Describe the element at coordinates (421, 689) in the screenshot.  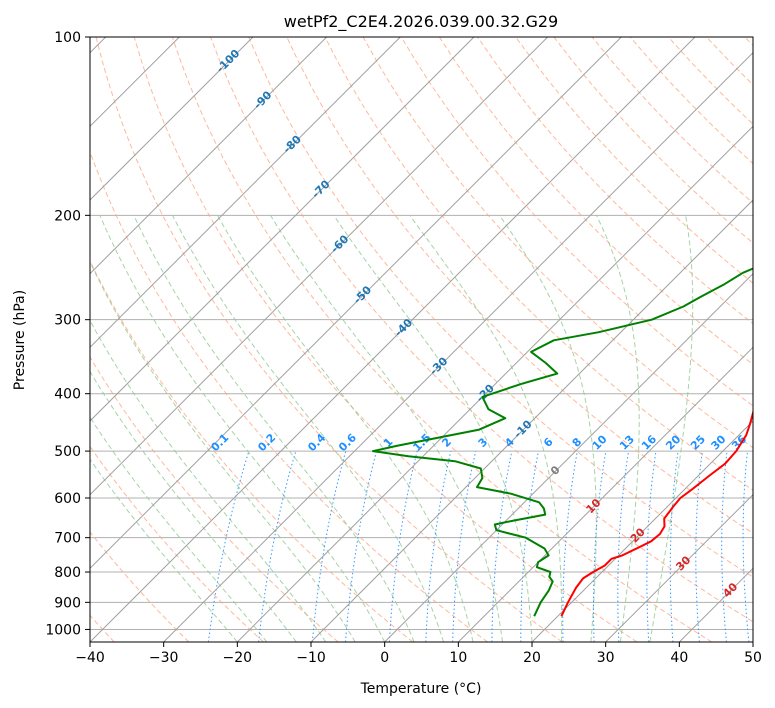
I see `x-axis-label: Temperature (°C)` at that location.